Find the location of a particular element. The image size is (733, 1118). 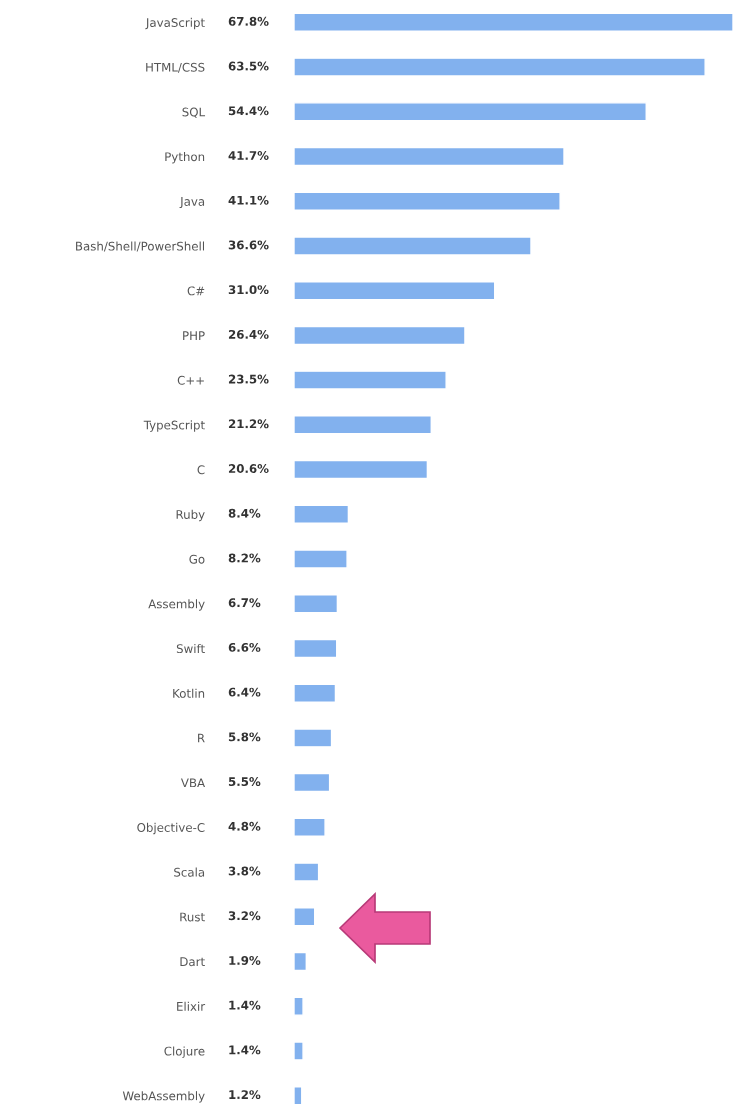

data-label: 8.2% is located at coordinates (244, 558).